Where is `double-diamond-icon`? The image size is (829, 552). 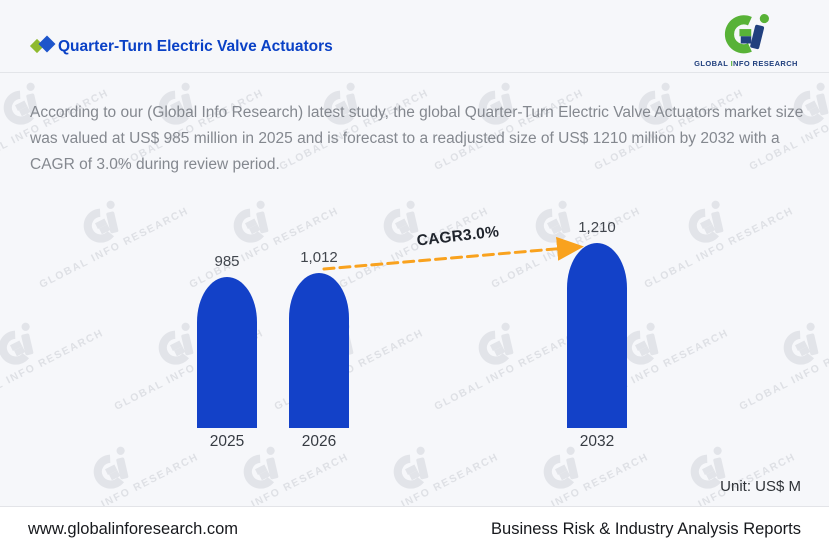 double-diamond-icon is located at coordinates (43, 44).